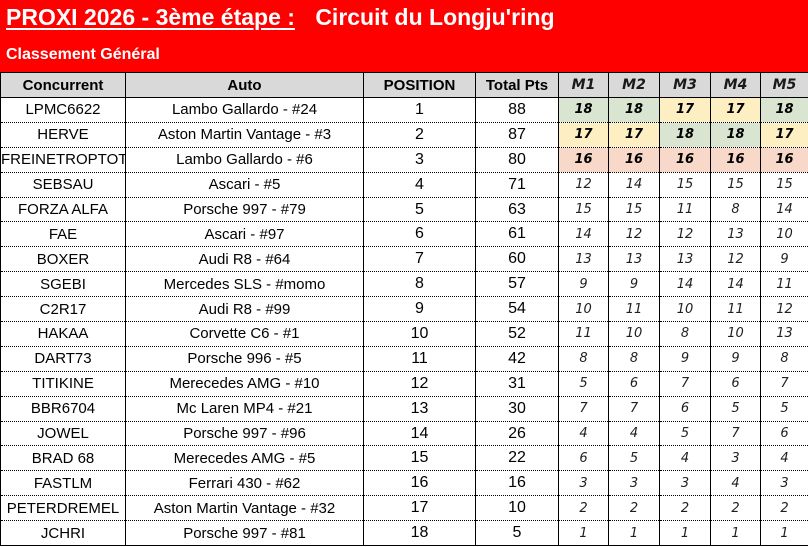 Image resolution: width=808 pixels, height=547 pixels. What do you see at coordinates (735, 533) in the screenshot?
I see `cell-m4: 1` at bounding box center [735, 533].